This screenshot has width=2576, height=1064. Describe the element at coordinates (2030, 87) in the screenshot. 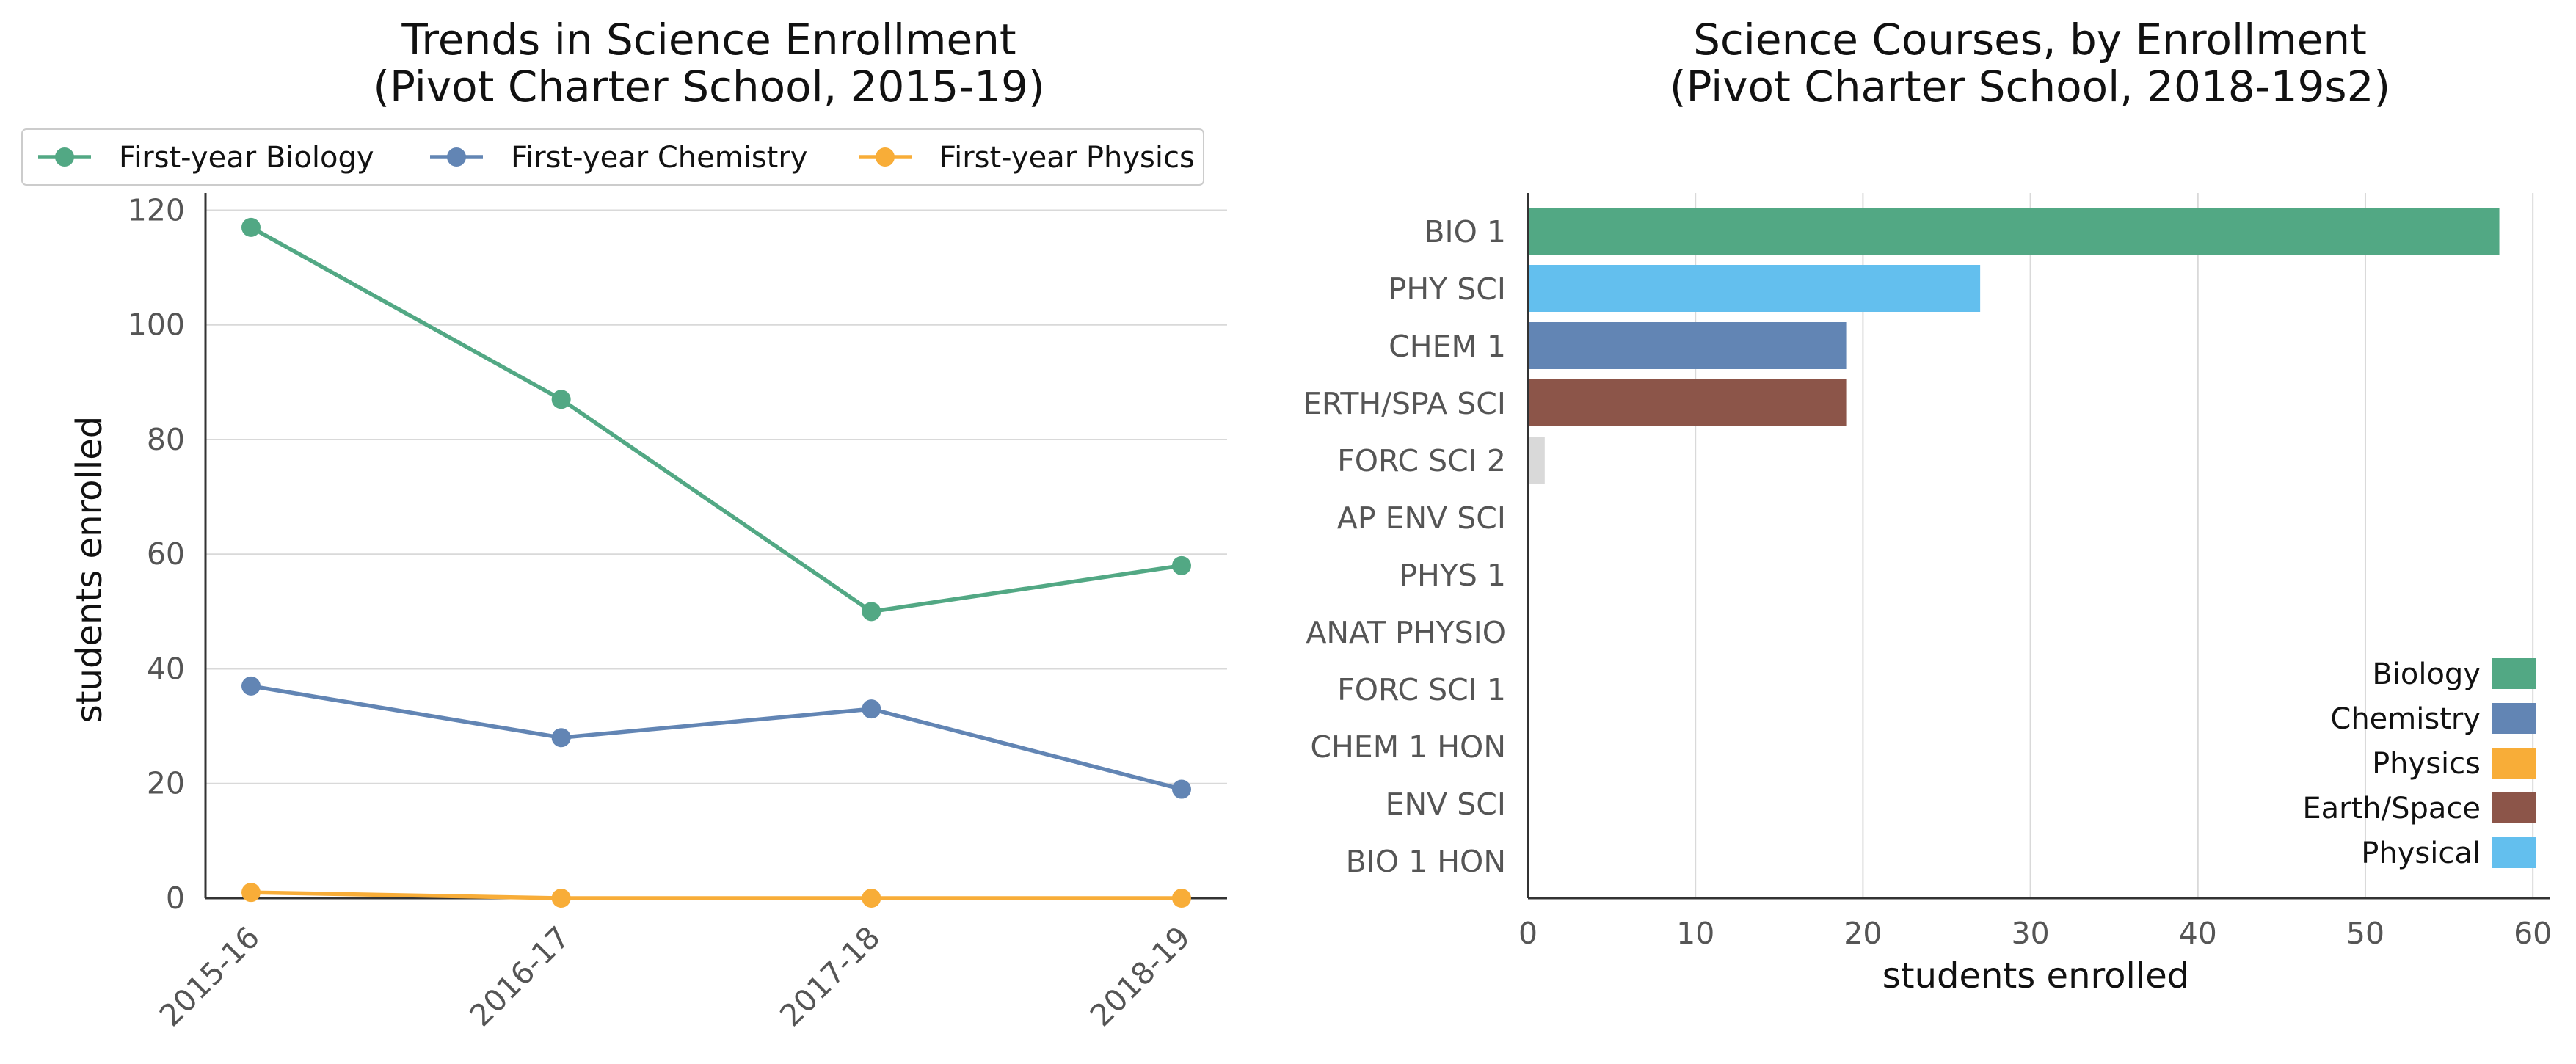

I see `bar-chart-title-line2: (Pivot Charter School, 2018-19s2)` at that location.